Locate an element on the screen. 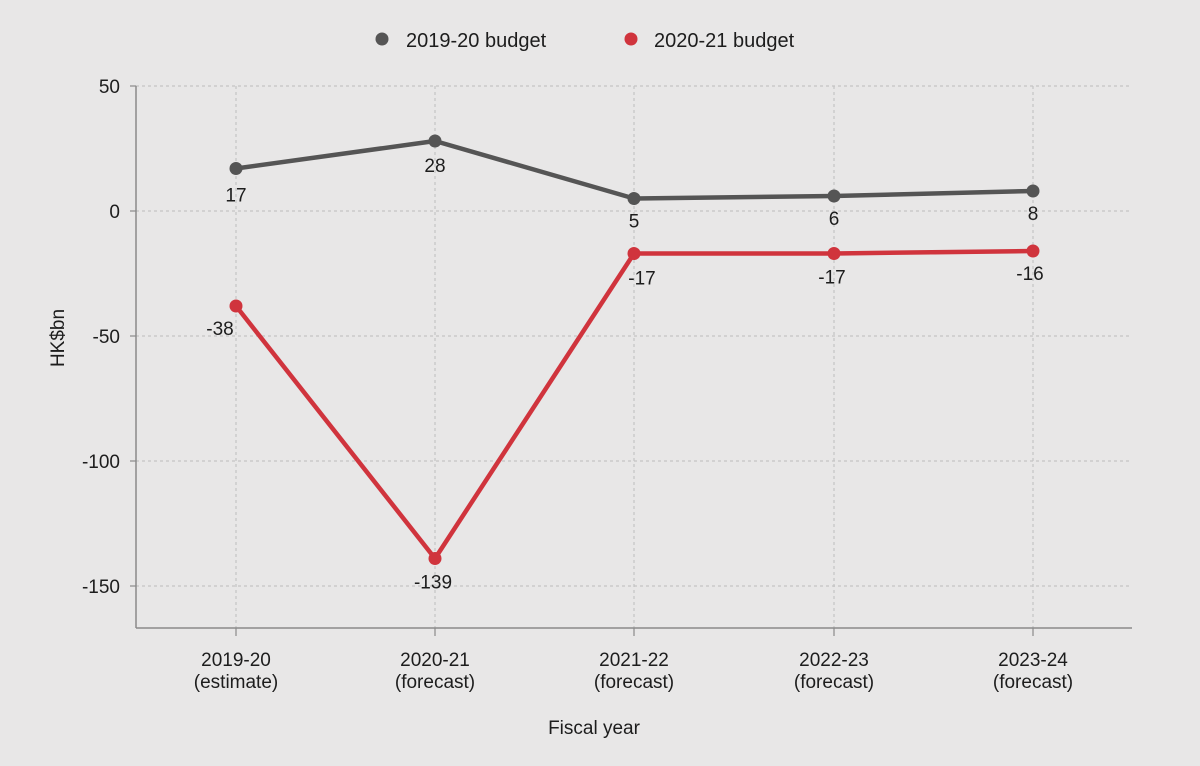  x-tick-label: 2020-21 (forecast) is located at coordinates (435, 671).